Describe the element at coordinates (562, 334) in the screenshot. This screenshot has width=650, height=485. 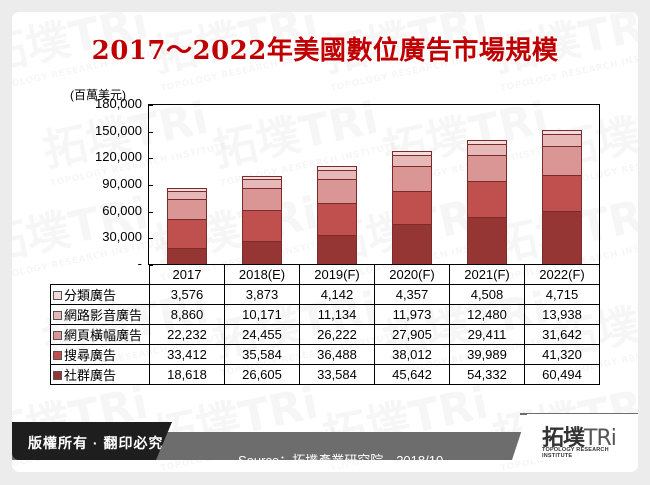
I see `table-cell: 31,642` at that location.